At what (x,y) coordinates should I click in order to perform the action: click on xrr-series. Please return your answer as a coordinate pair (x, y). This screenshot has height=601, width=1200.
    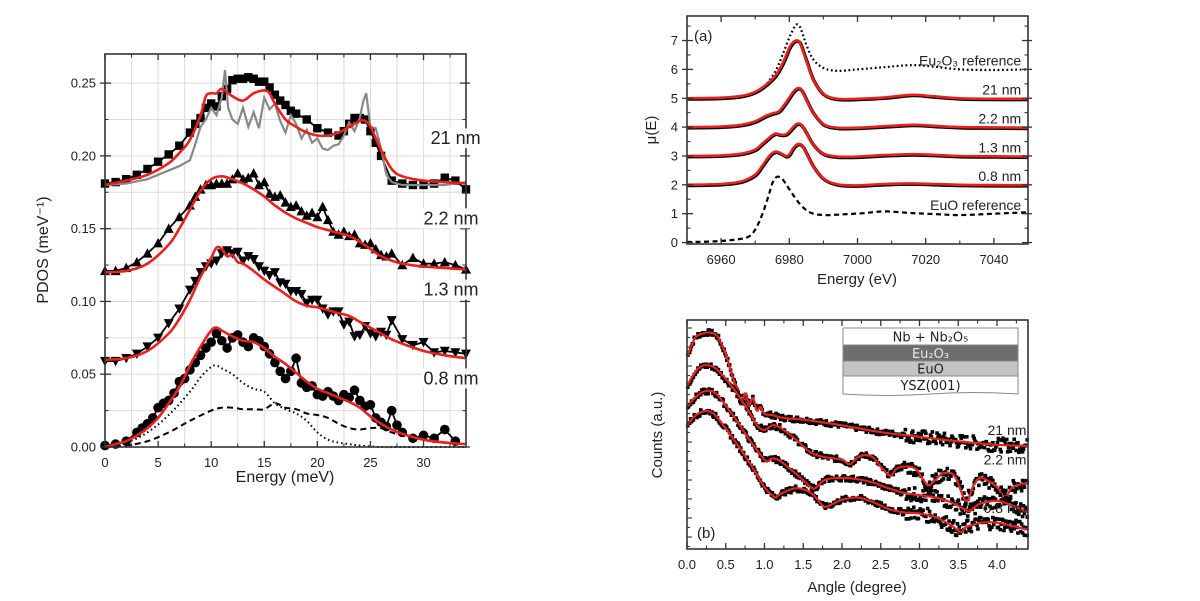
    Looking at the image, I should click on (857, 433).